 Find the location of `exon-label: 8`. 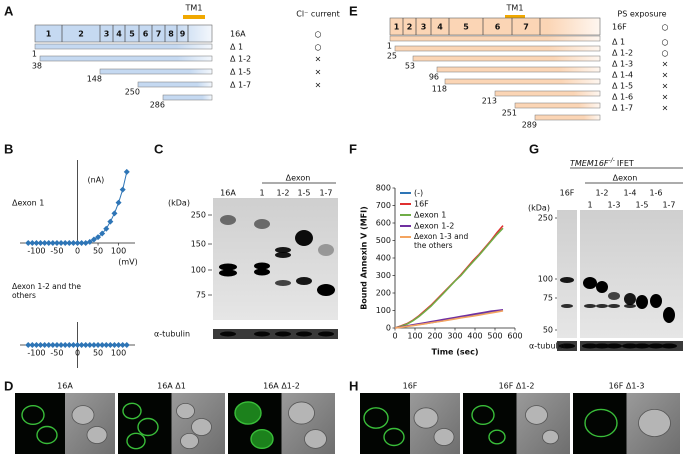

exon-label: 8 is located at coordinates (171, 34).